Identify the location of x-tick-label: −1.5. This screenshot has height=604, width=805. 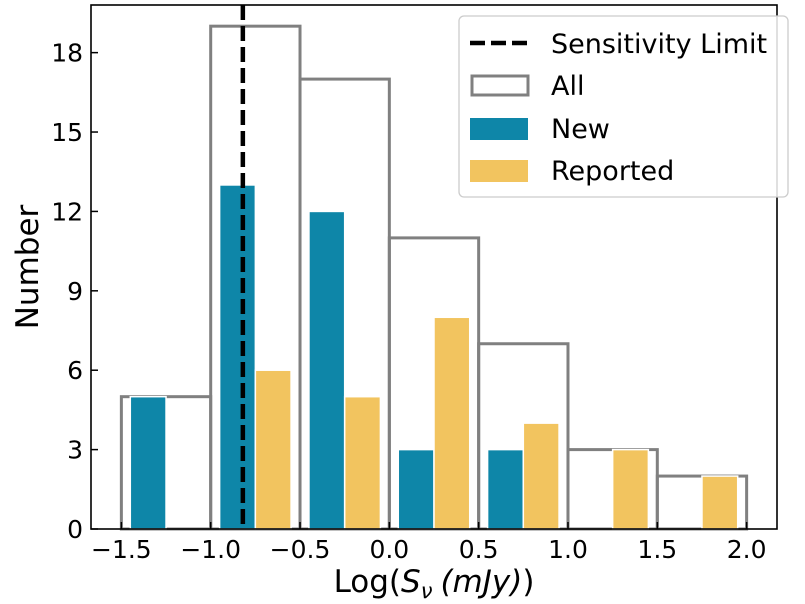
(121, 549).